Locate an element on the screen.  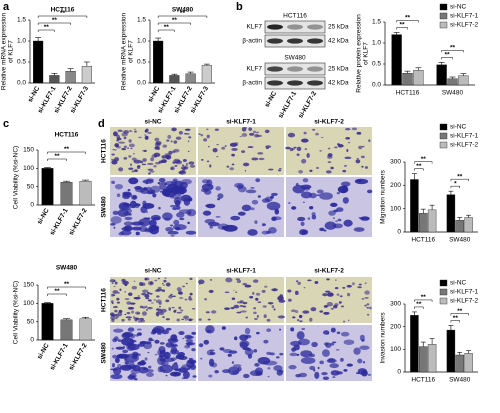
panel-label: b is located at coordinates (239, 7).